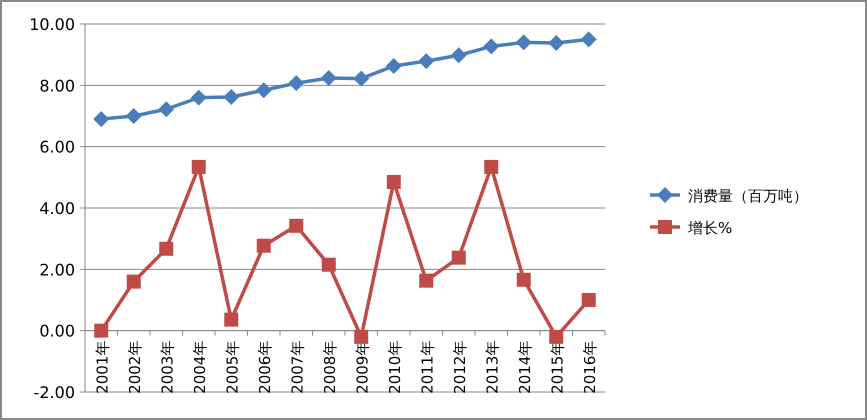 The height and width of the screenshot is (420, 867). Describe the element at coordinates (492, 367) in the screenshot. I see `x-tick-label: 2013年` at that location.